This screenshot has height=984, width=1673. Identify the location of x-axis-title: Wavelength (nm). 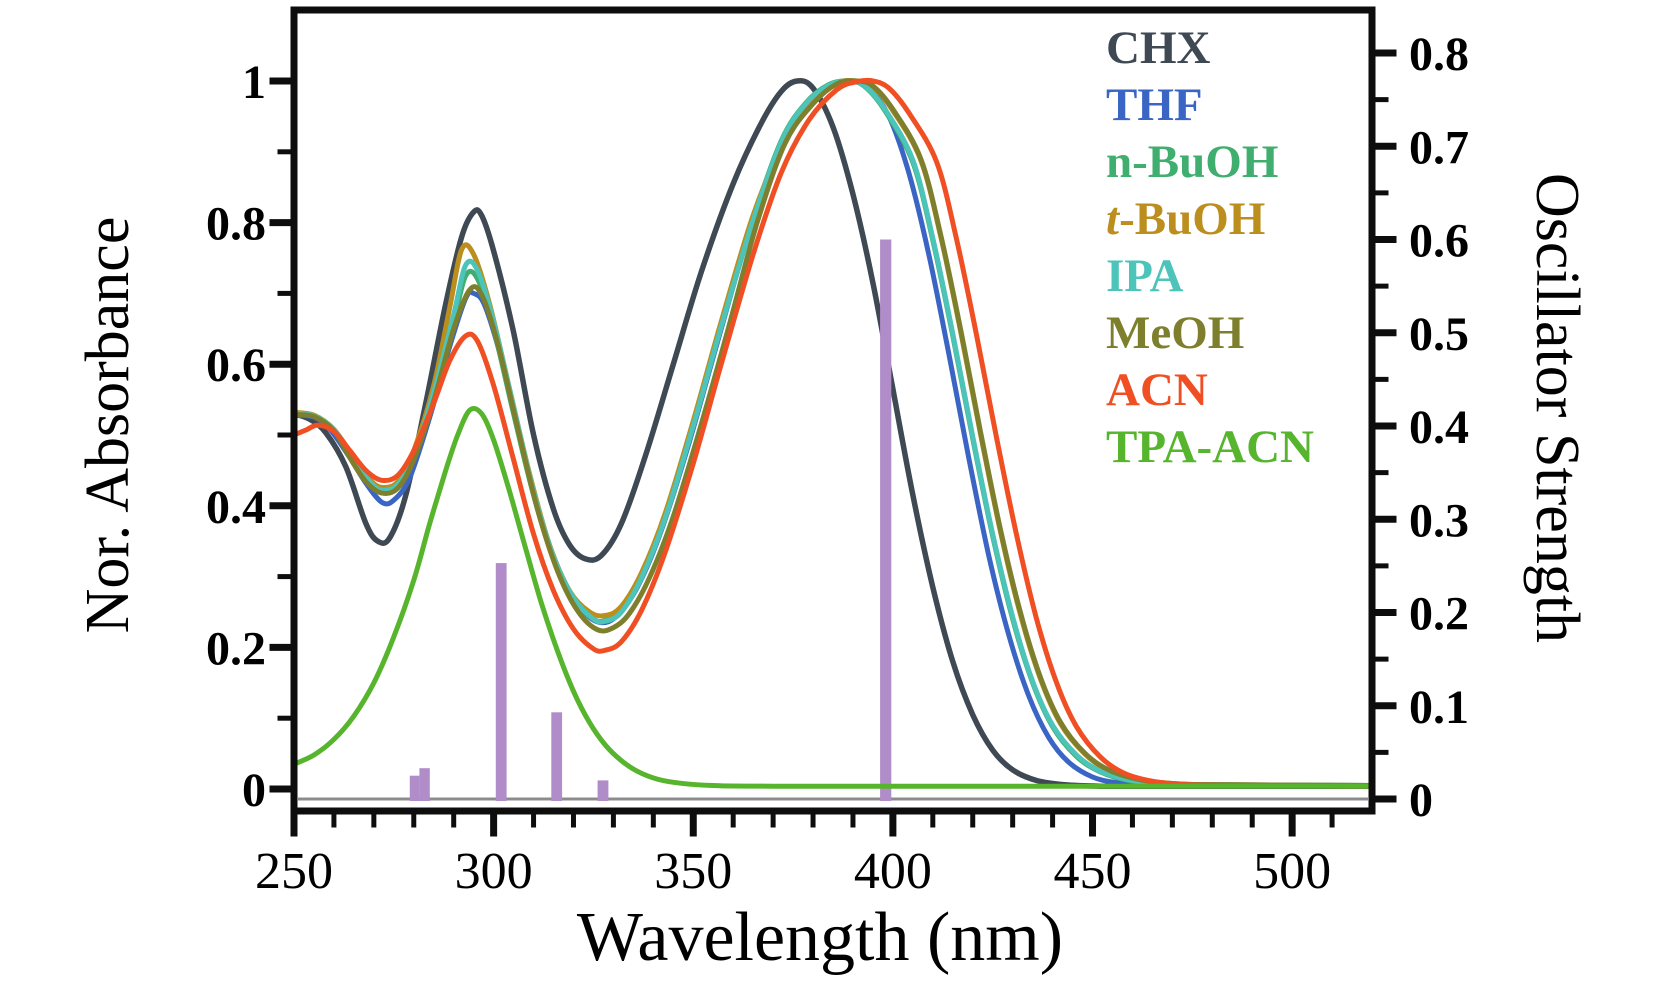
(820, 937).